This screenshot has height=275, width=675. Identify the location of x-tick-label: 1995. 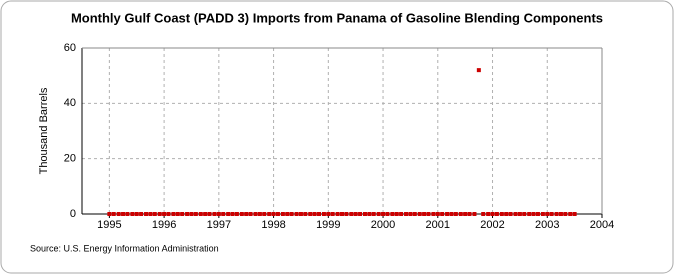
(109, 225).